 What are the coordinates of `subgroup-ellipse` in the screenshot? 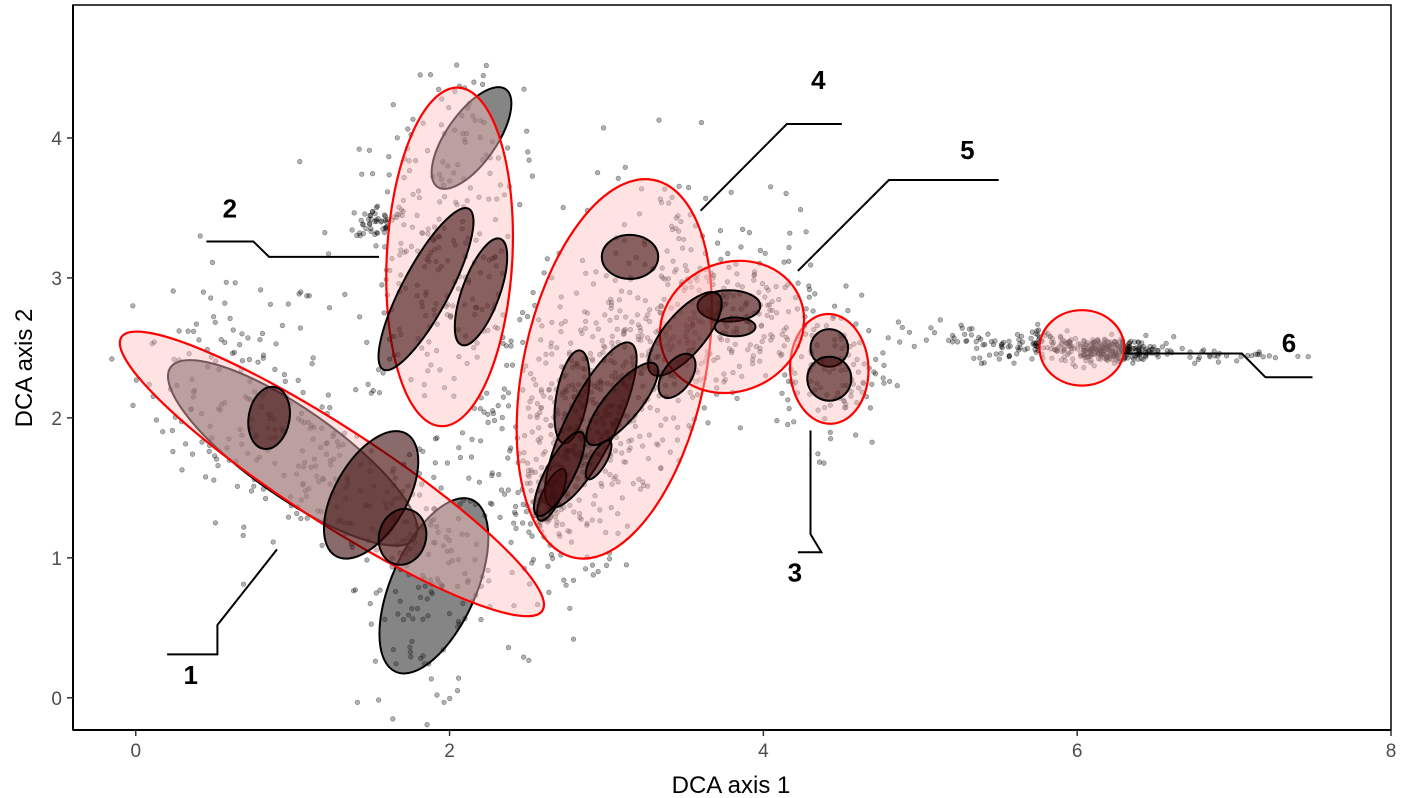 It's located at (677, 375).